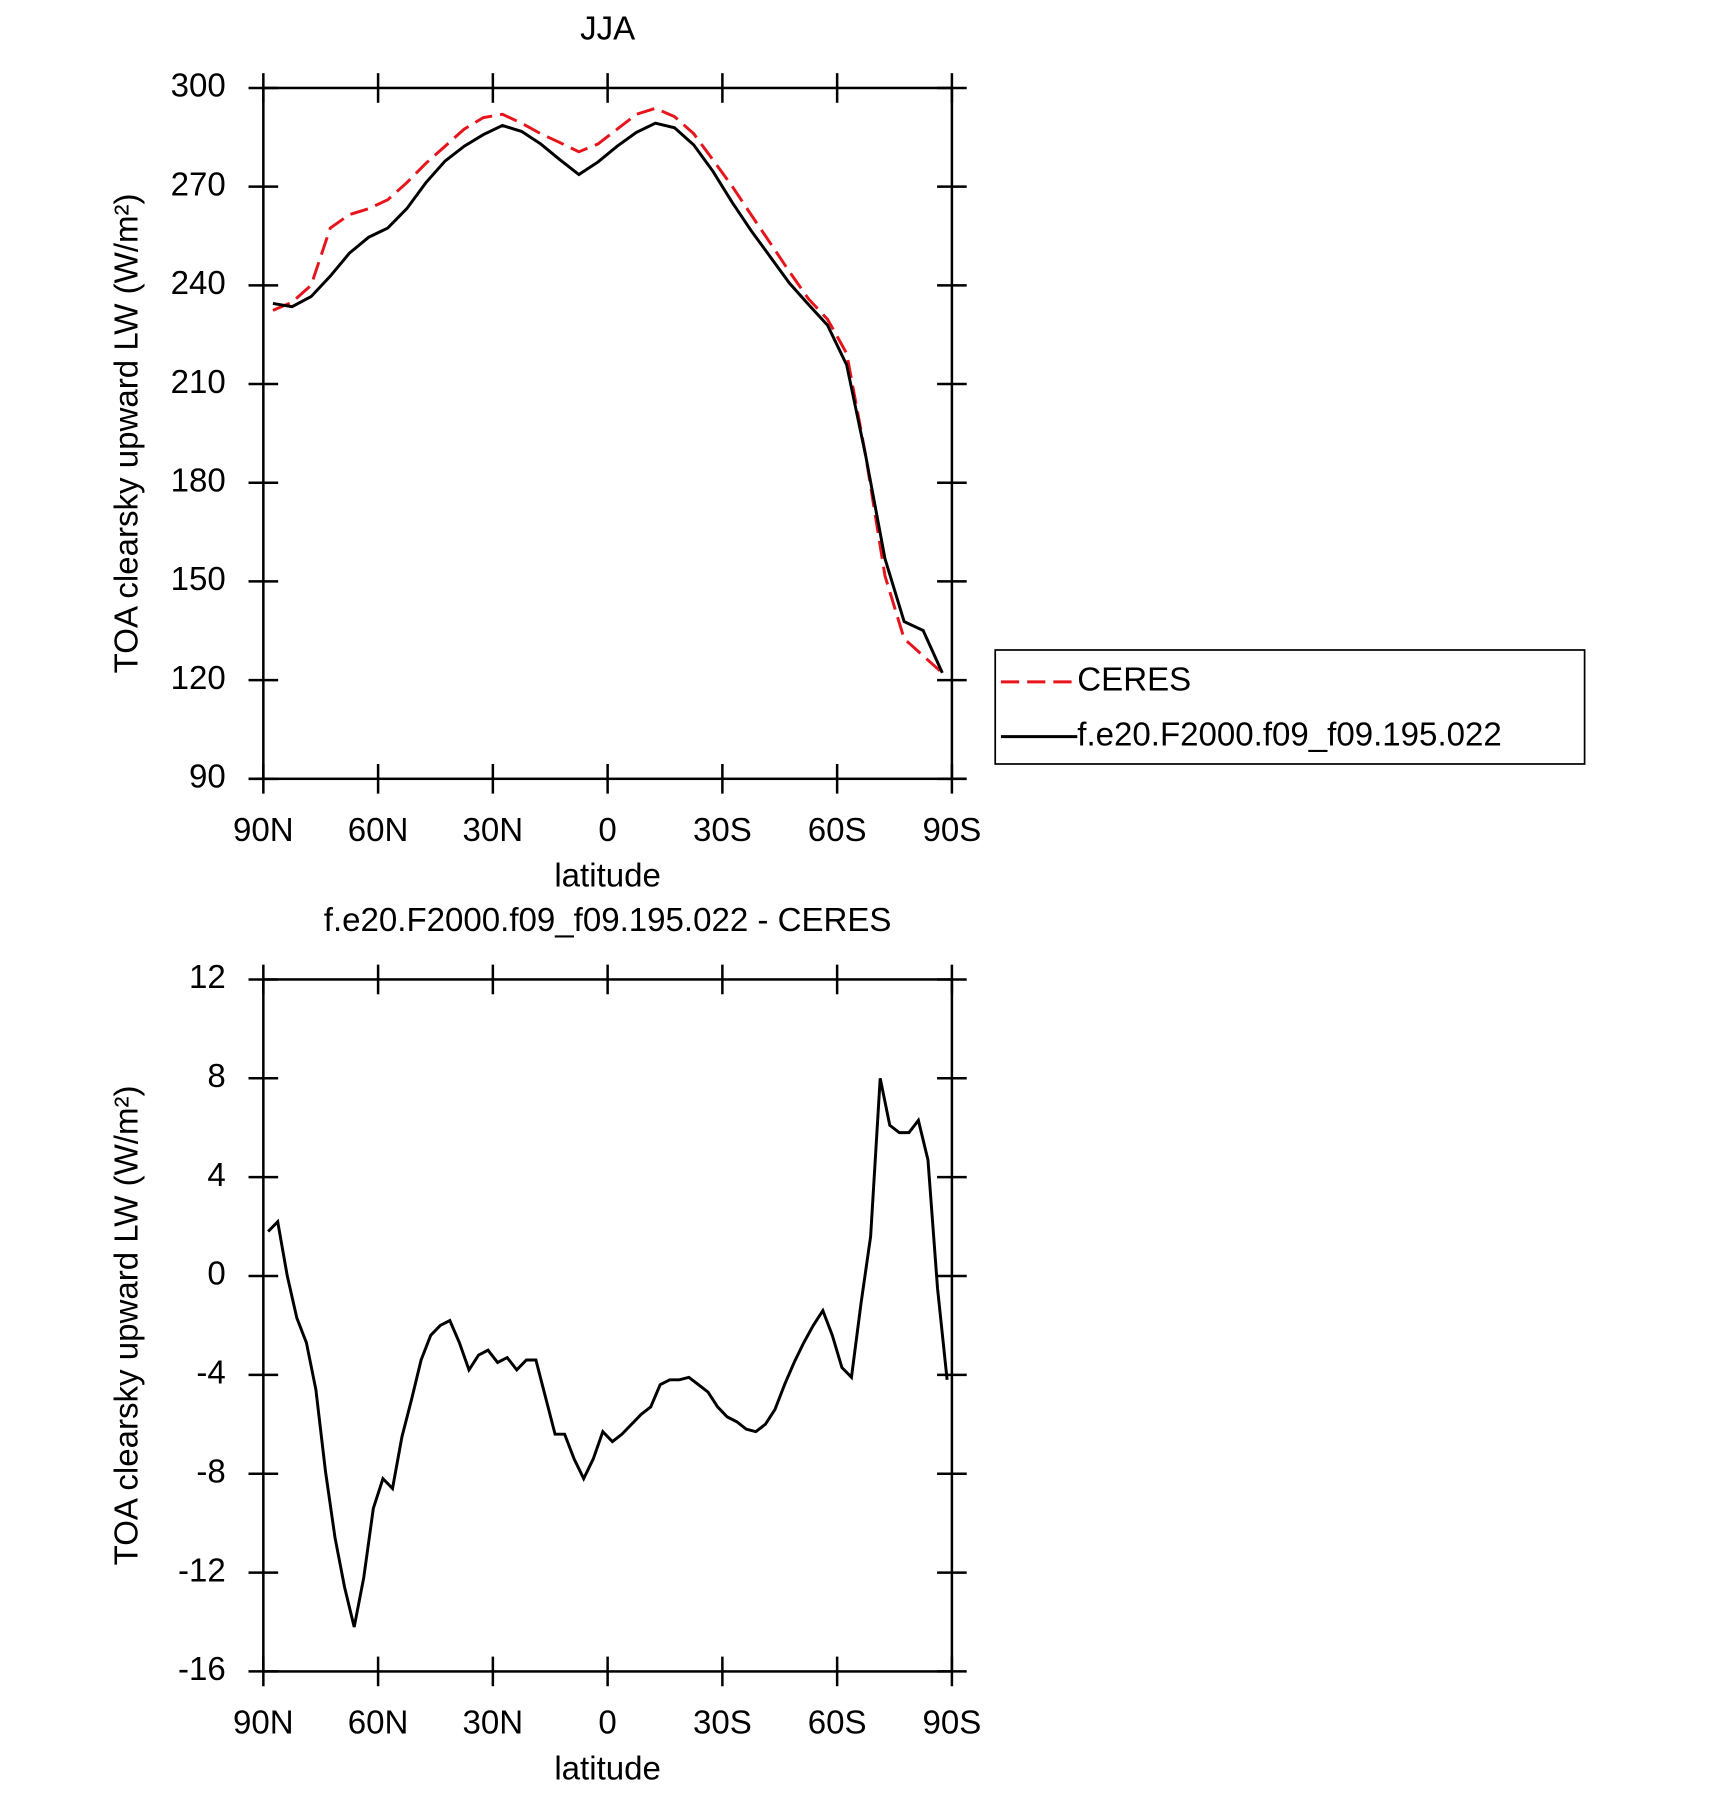 The image size is (1710, 1805). What do you see at coordinates (207, 977) in the screenshot?
I see `y-tick-label: 12` at bounding box center [207, 977].